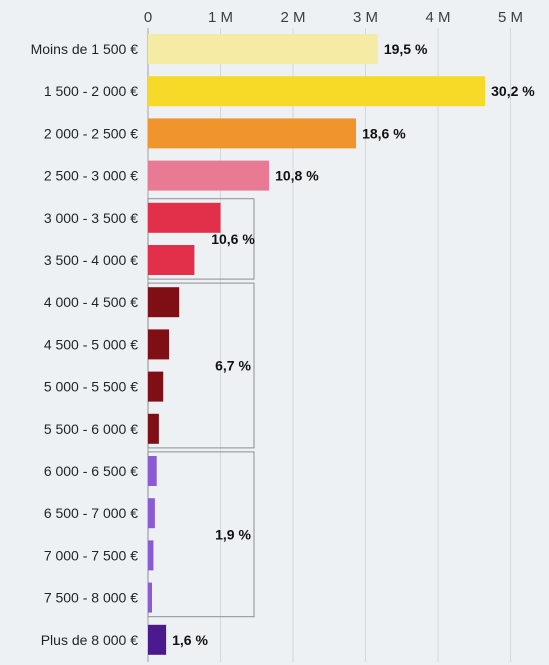 Image resolution: width=549 pixels, height=665 pixels. What do you see at coordinates (297, 176) in the screenshot?
I see `percent-label: 10,8 %` at bounding box center [297, 176].